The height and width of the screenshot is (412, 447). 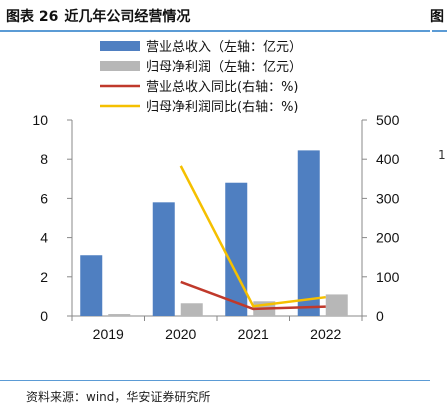 I want to click on next-figure-label: 图, so click(x=437, y=17).